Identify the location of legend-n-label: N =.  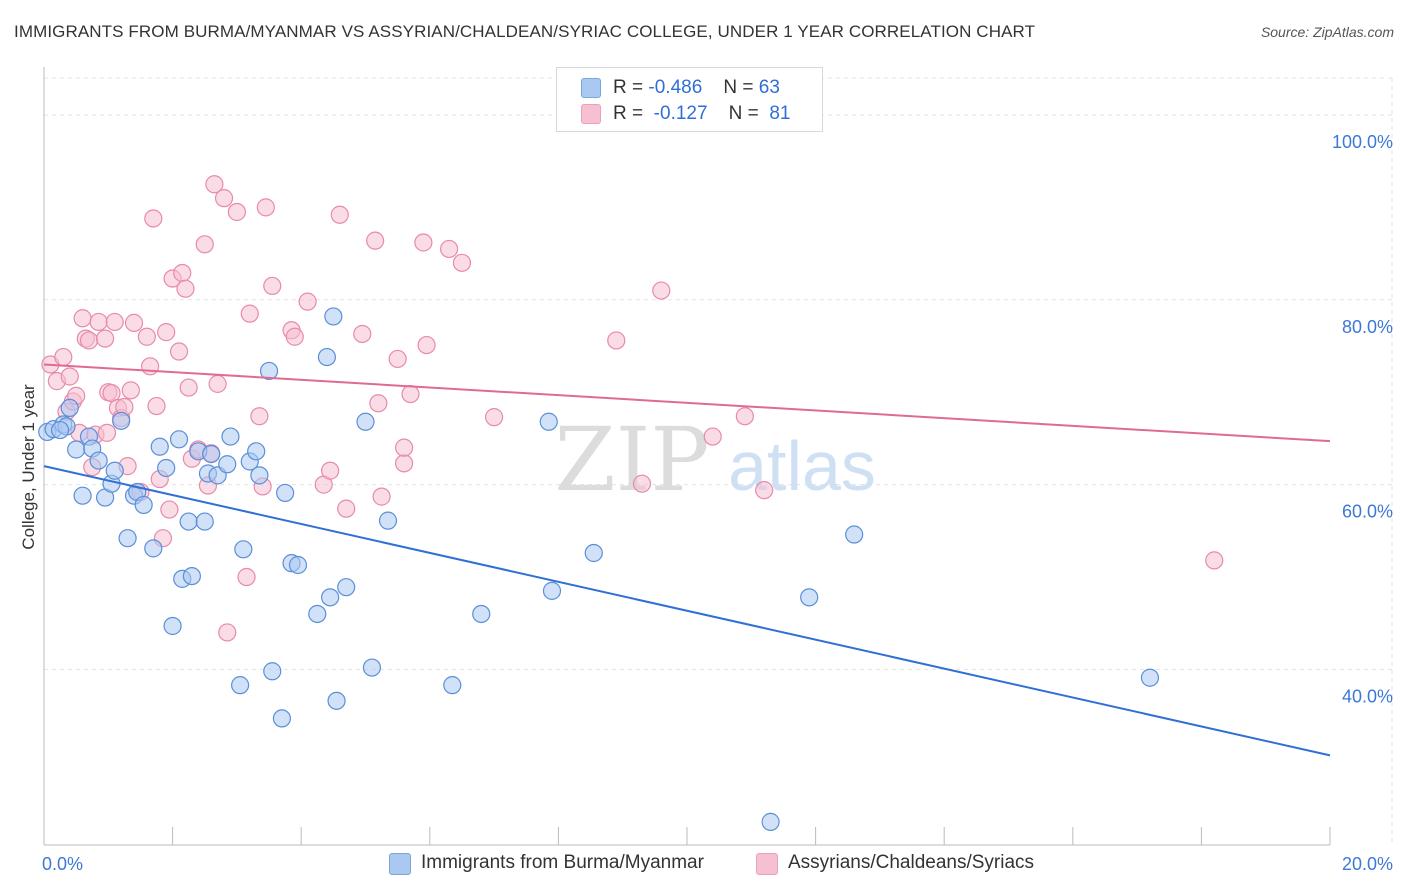
(743, 113).